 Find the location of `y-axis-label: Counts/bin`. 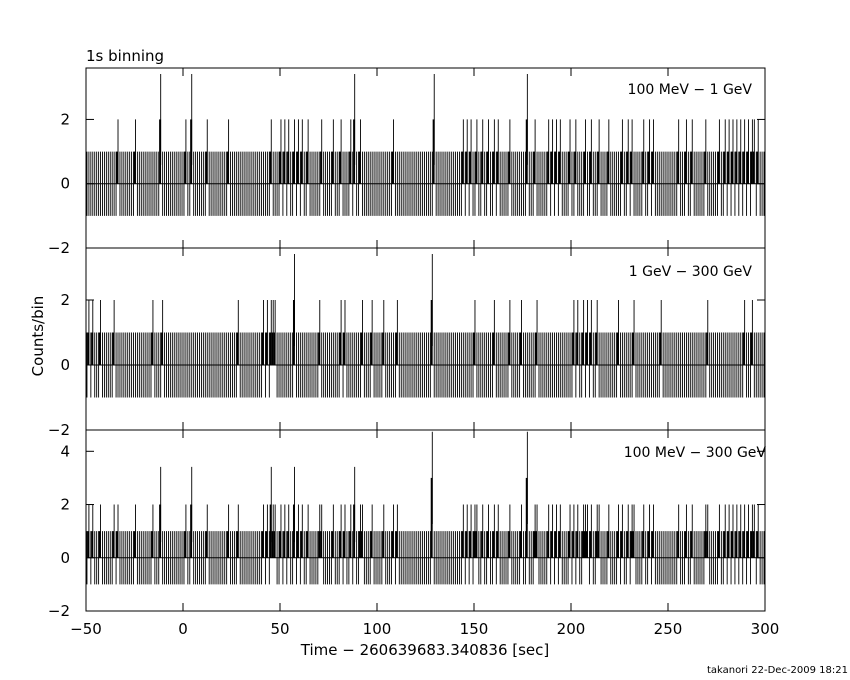

y-axis-label: Counts/bin is located at coordinates (38, 336).